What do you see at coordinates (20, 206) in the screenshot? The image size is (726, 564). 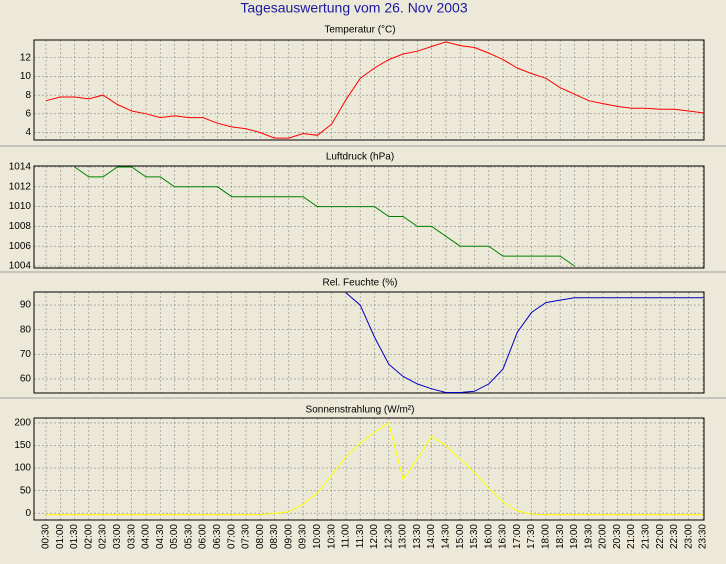 I see `y-tick-label: 1010` at bounding box center [20, 206].